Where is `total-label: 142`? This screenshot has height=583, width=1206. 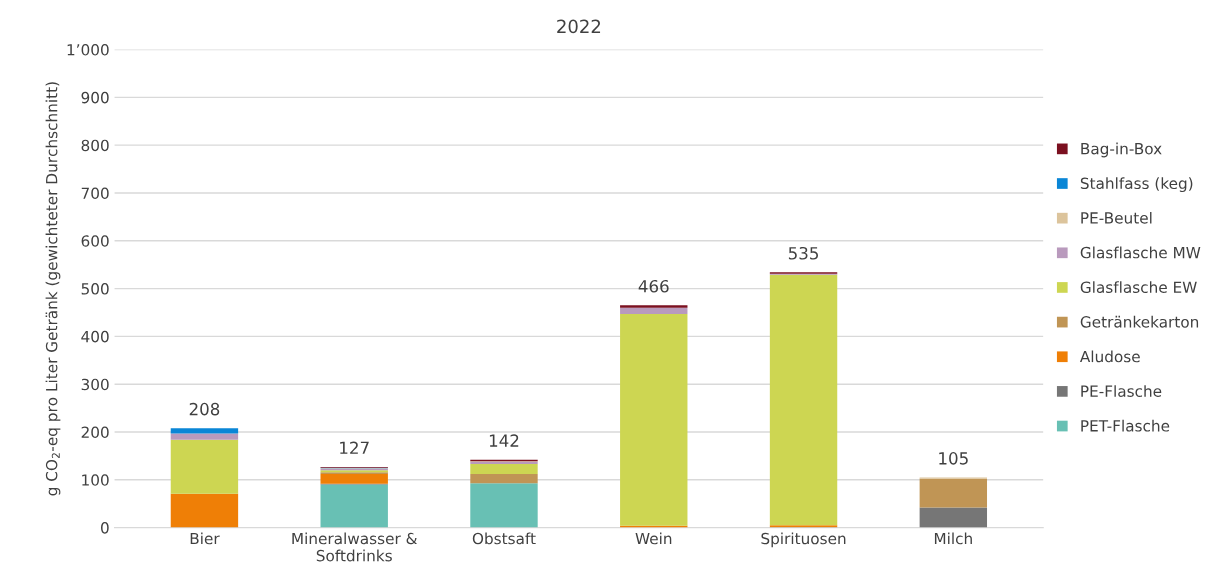
total-label: 142 is located at coordinates (504, 440).